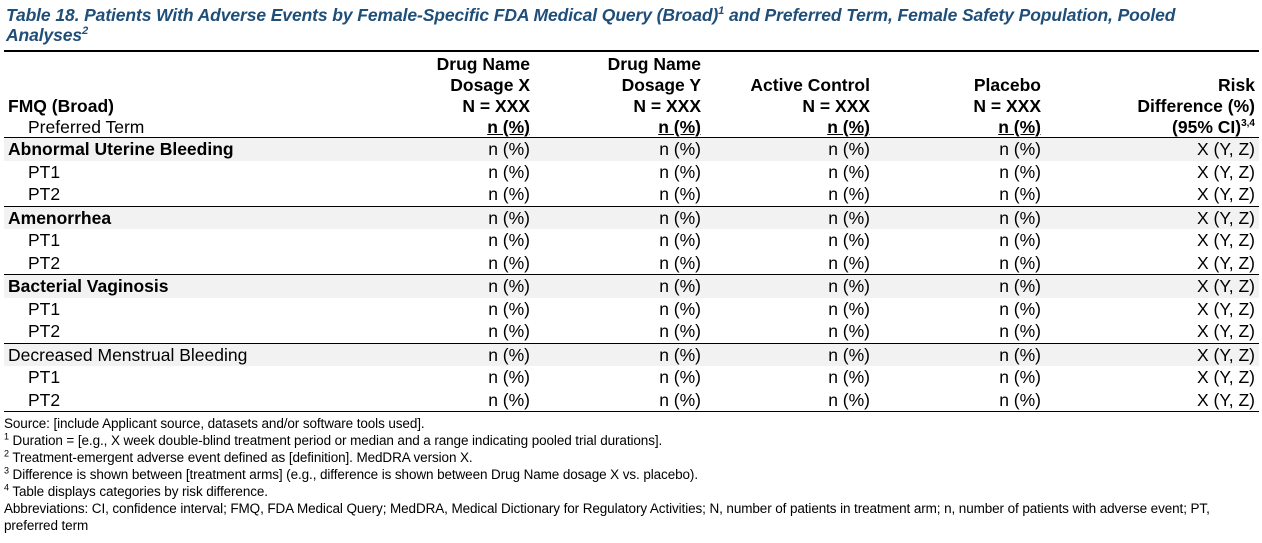 The width and height of the screenshot is (1262, 543). I want to click on title-footnote-ref-1: 1, so click(721, 11).